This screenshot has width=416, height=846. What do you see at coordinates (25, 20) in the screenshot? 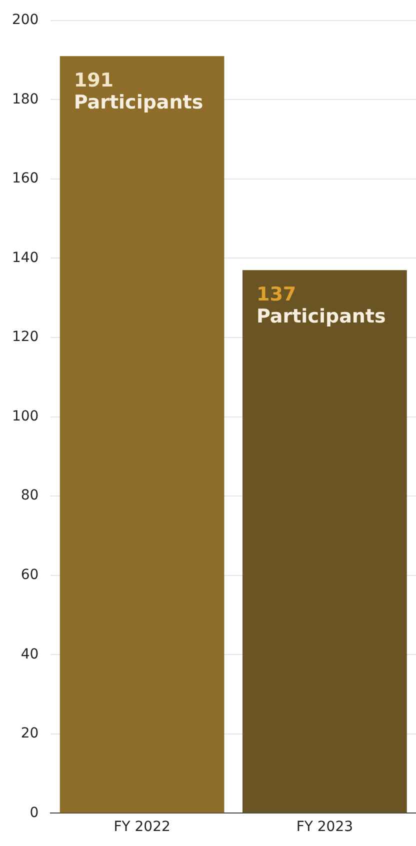
I see `y-tick-label: 200` at bounding box center [25, 20].